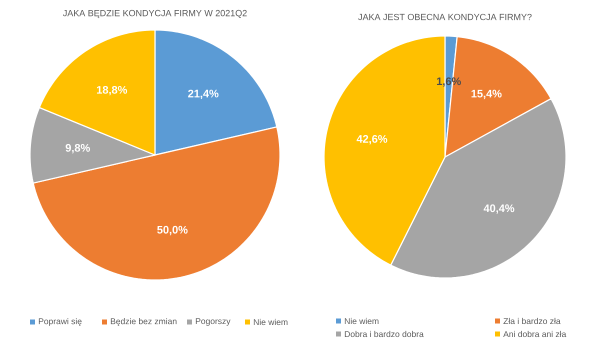  Describe the element at coordinates (487, 95) in the screenshot. I see `data-label: 15,4%` at that location.